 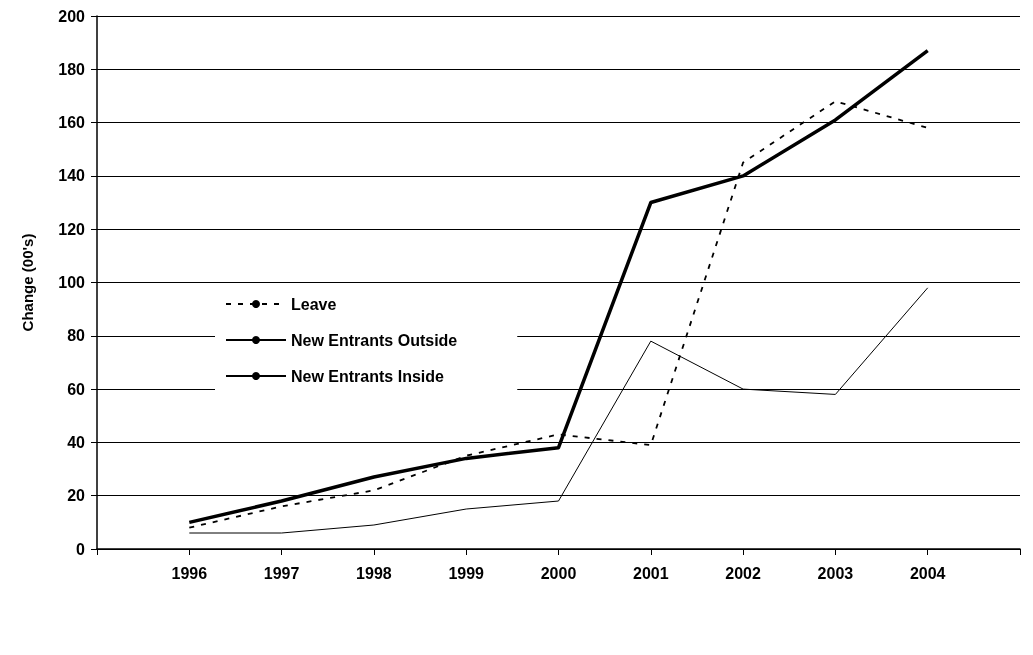 What do you see at coordinates (189, 573) in the screenshot?
I see `x-tick-label: 1996` at bounding box center [189, 573].